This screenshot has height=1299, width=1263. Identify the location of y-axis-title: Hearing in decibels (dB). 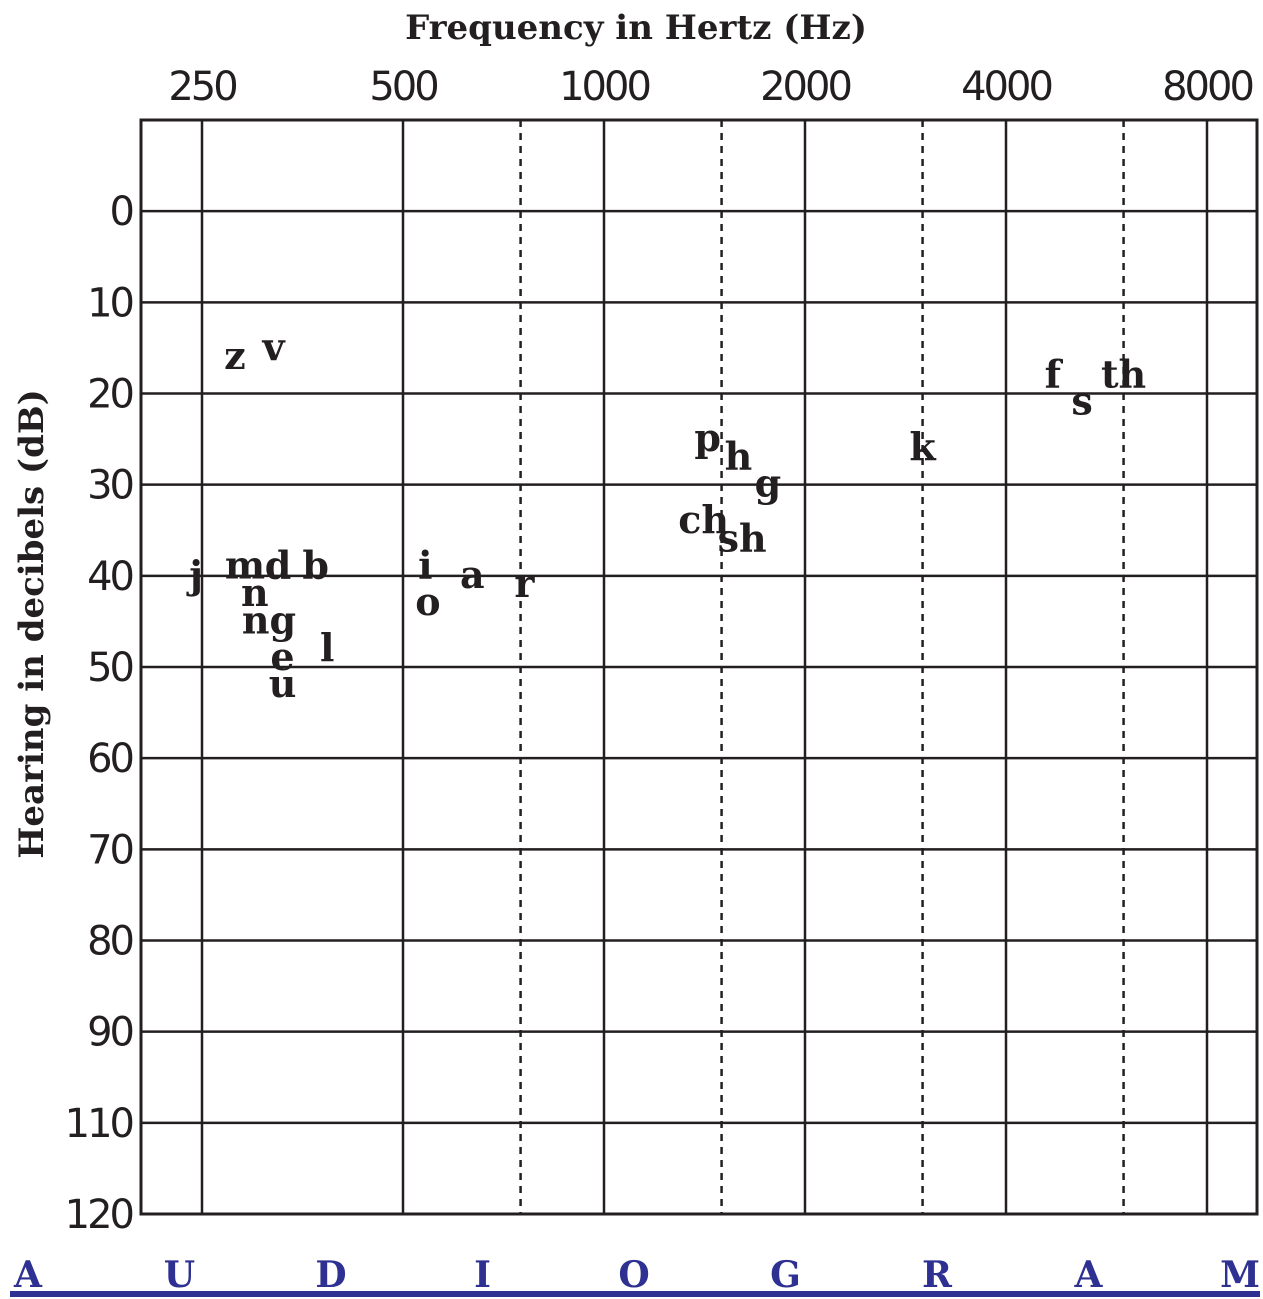
(32, 623).